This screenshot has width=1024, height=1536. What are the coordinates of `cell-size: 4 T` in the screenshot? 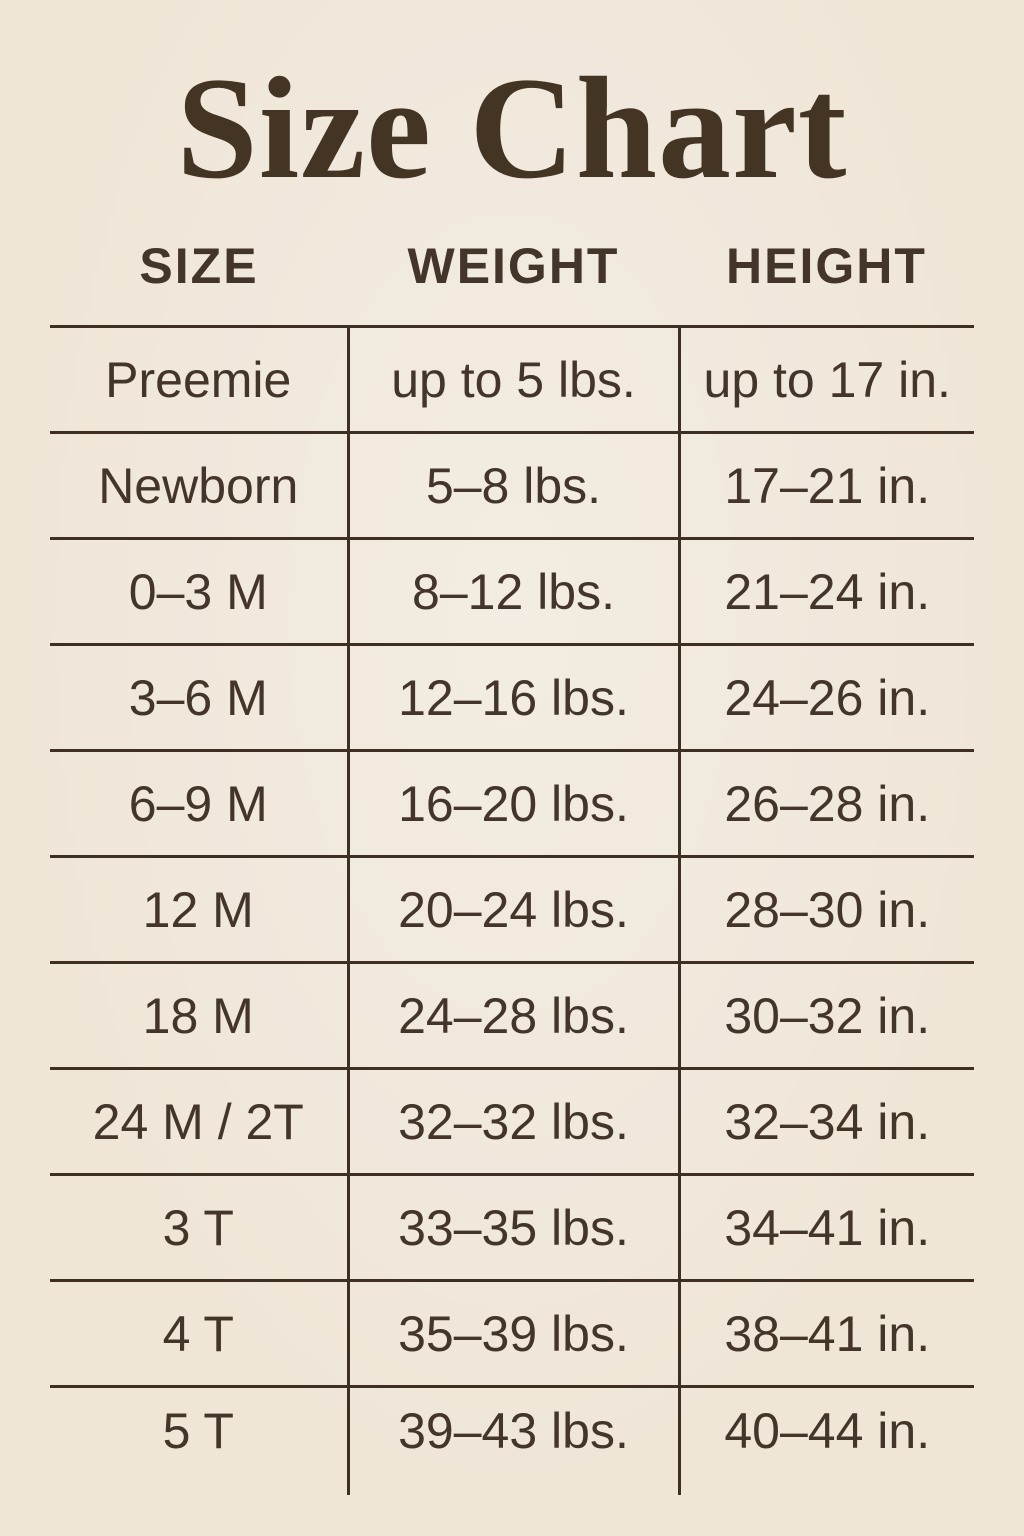 It's located at (200, 1333).